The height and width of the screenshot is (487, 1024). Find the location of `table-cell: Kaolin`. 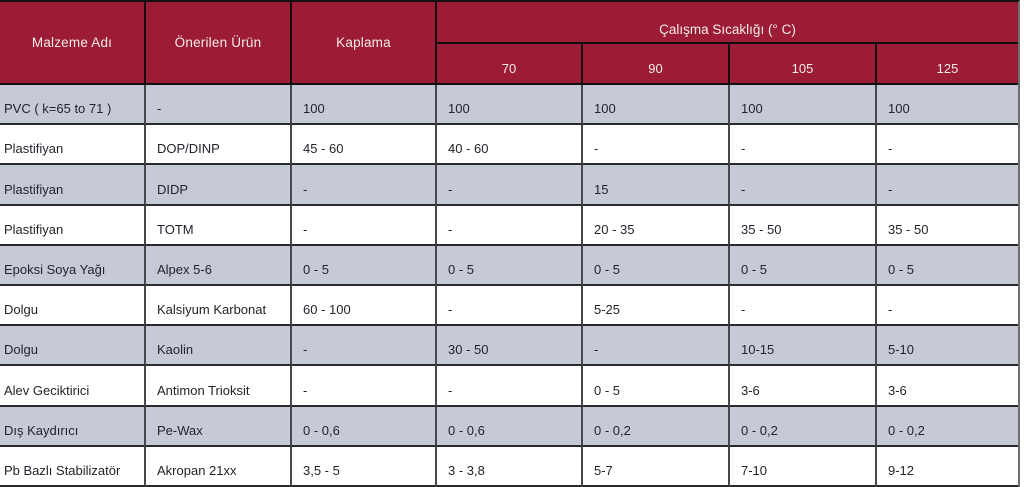

table-cell: Kaolin is located at coordinates (219, 346).